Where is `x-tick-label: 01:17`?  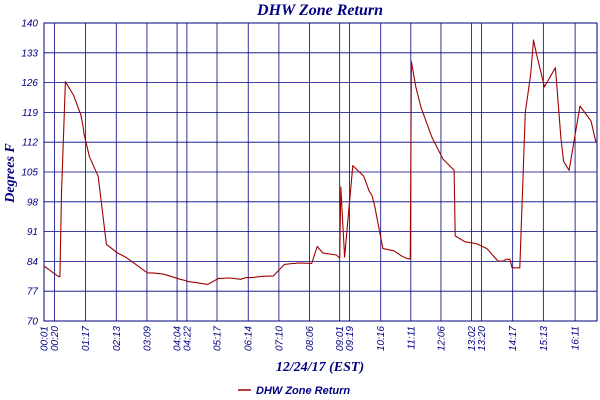 x-tick-label: 01:17 is located at coordinates (86, 338).